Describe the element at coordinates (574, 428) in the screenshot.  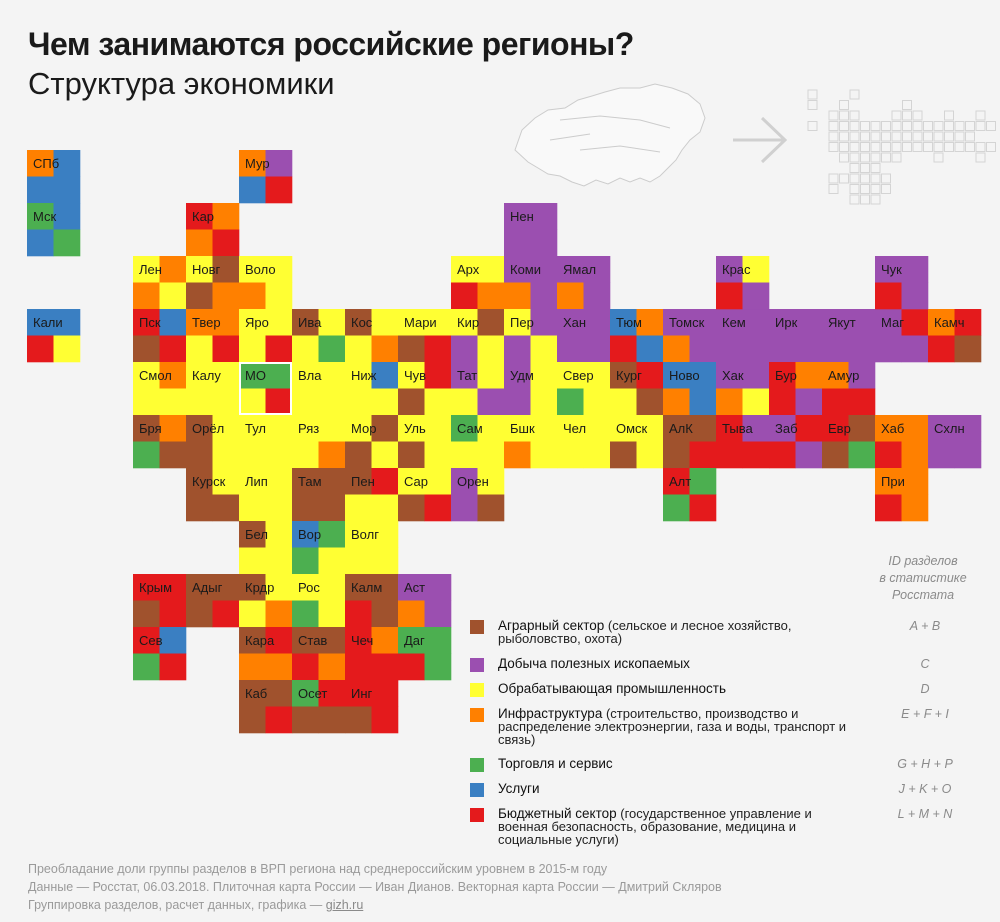
I see `region-label: Чел` at that location.